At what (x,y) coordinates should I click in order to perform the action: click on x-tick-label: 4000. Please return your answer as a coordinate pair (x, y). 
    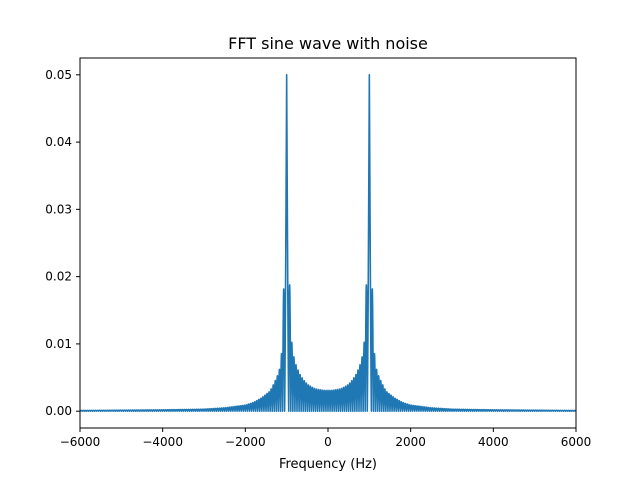
    Looking at the image, I should click on (493, 442).